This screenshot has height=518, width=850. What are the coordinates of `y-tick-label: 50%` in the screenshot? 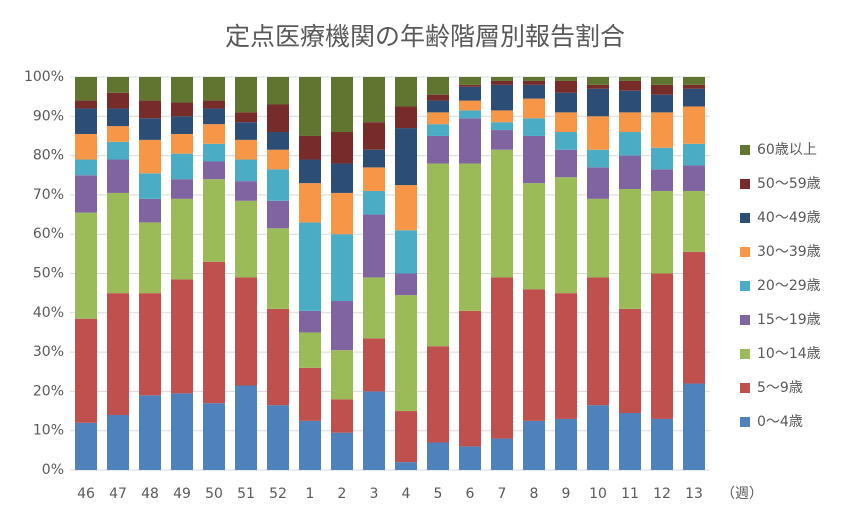 It's located at (48, 274).